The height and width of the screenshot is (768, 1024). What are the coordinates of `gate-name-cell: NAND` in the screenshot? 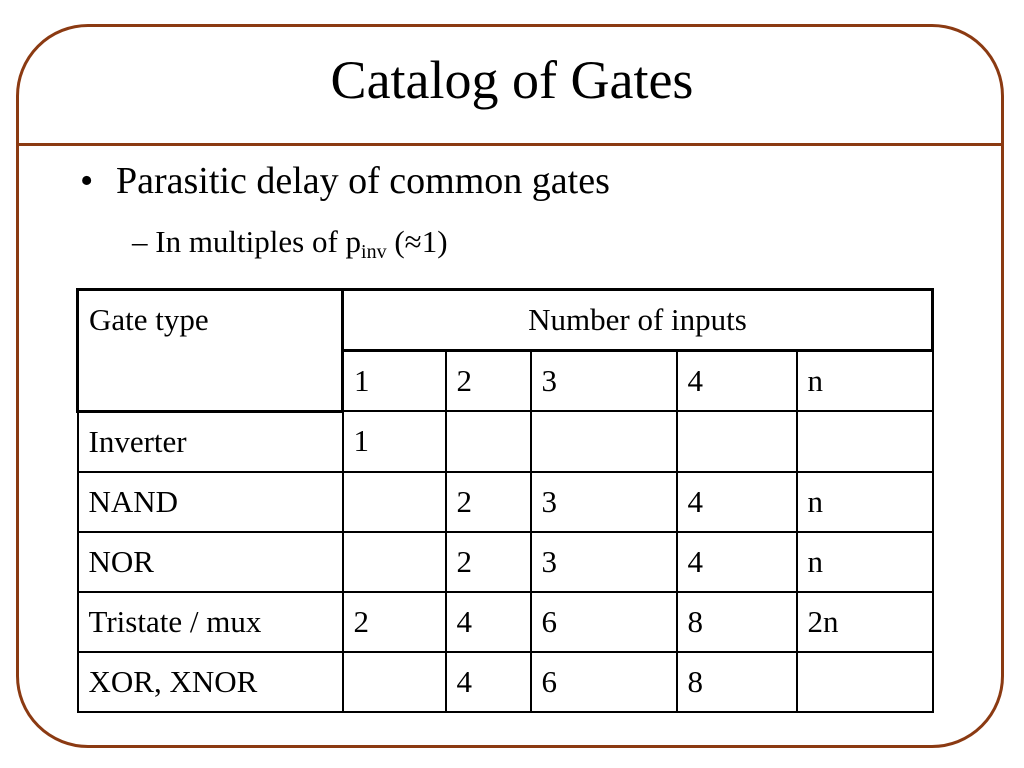 It's located at (210, 501).